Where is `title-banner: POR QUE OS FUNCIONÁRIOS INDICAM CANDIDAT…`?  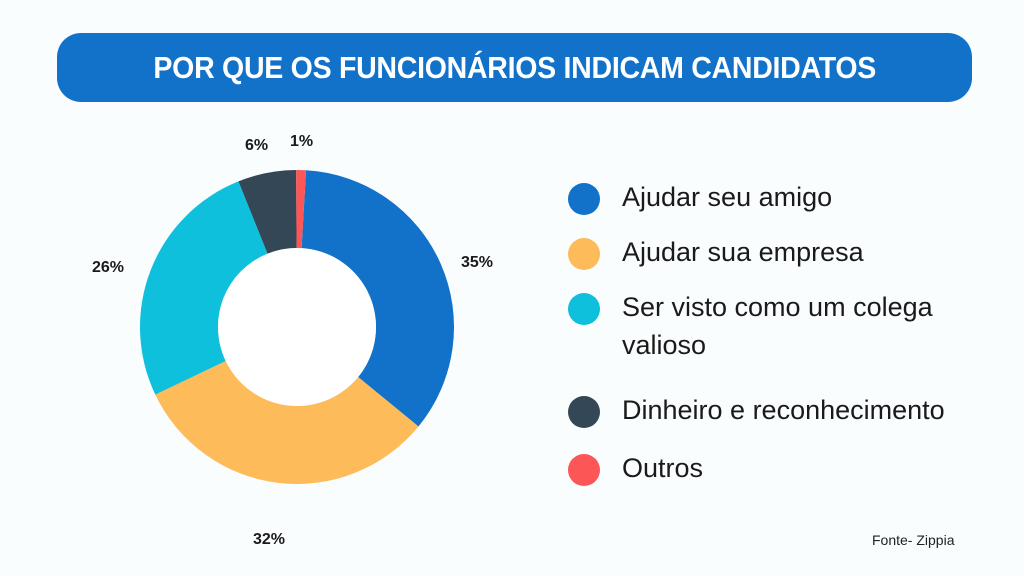
title-banner: POR QUE OS FUNCIONÁRIOS INDICAM CANDIDAT… is located at coordinates (514, 67).